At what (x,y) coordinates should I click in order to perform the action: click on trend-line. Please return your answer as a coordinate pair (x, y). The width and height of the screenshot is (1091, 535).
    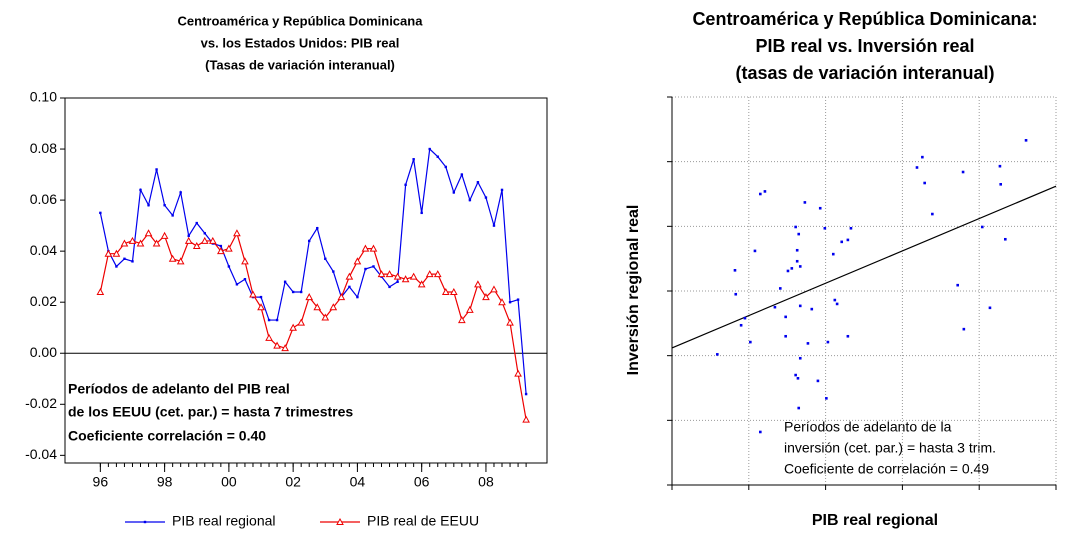
    Looking at the image, I should click on (864, 267).